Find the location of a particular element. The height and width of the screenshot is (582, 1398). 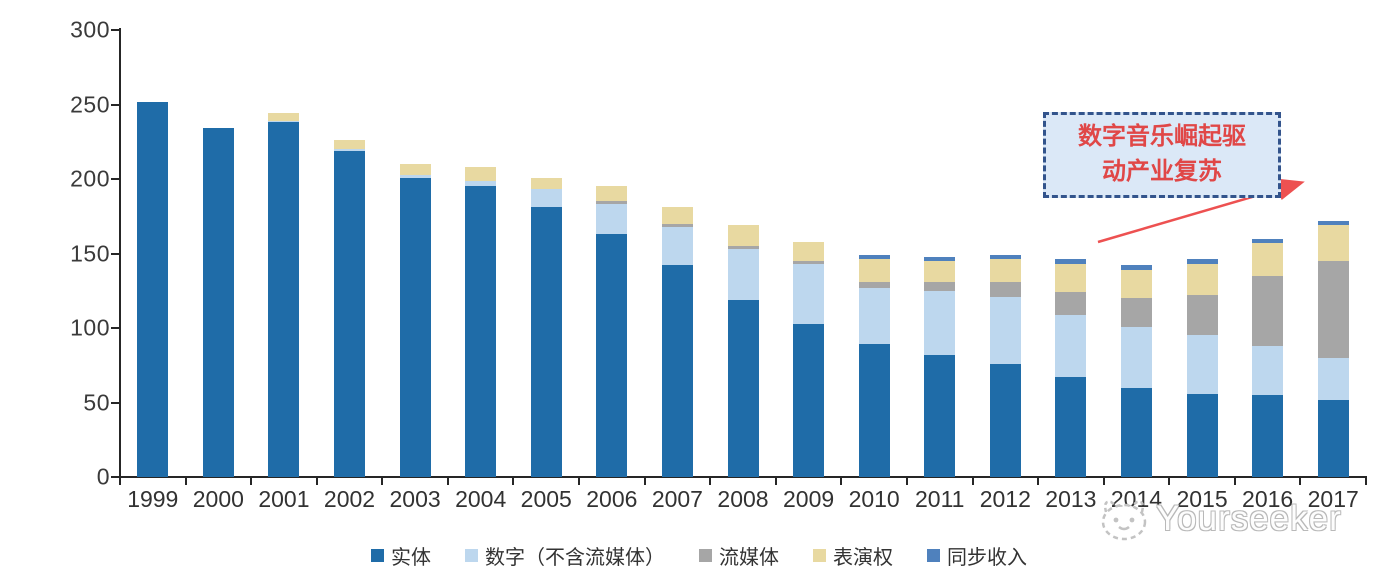

bar-column-2003 is located at coordinates (415, 320).